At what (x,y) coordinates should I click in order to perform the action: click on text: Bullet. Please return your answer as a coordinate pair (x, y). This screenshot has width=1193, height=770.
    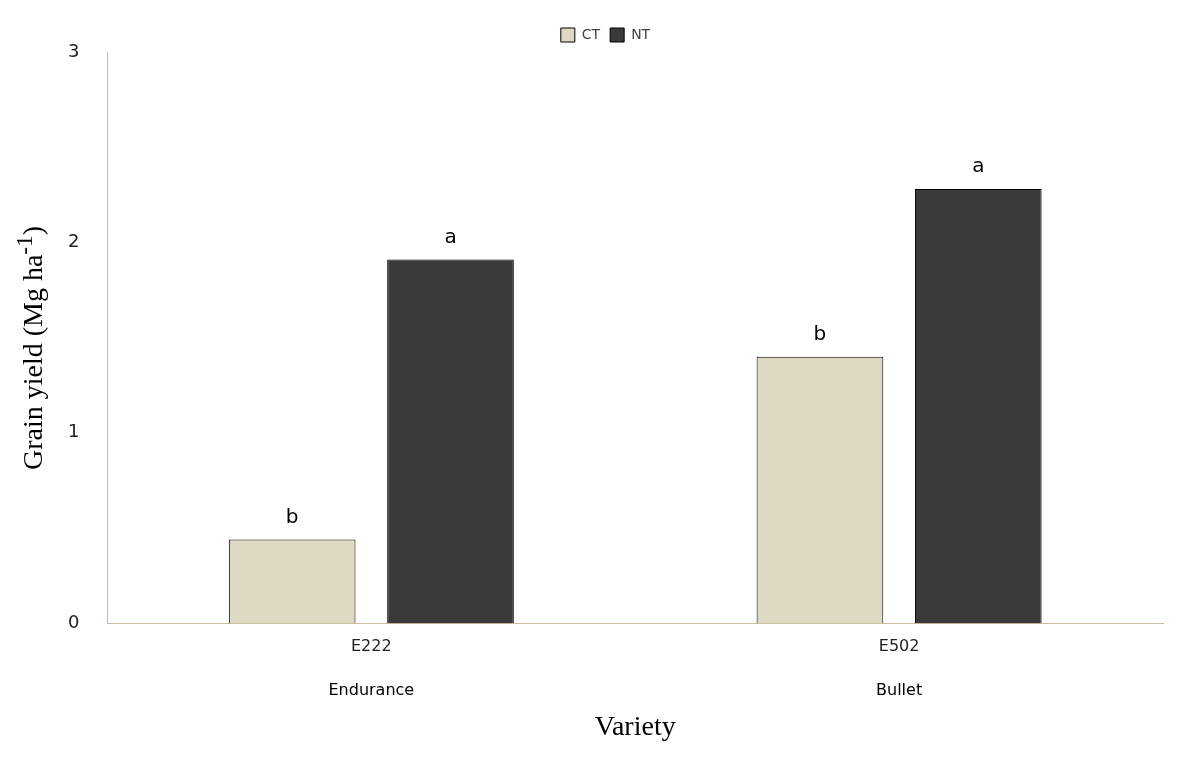
    Looking at the image, I should click on (899, 690).